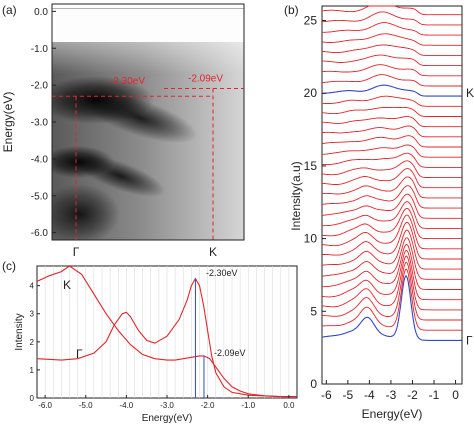  Describe the element at coordinates (76, 252) in the screenshot. I see `panel-a-xtick-gamma: Γ` at that location.